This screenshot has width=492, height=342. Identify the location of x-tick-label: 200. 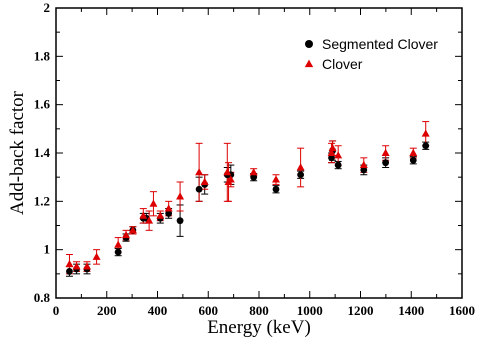
(107, 310).